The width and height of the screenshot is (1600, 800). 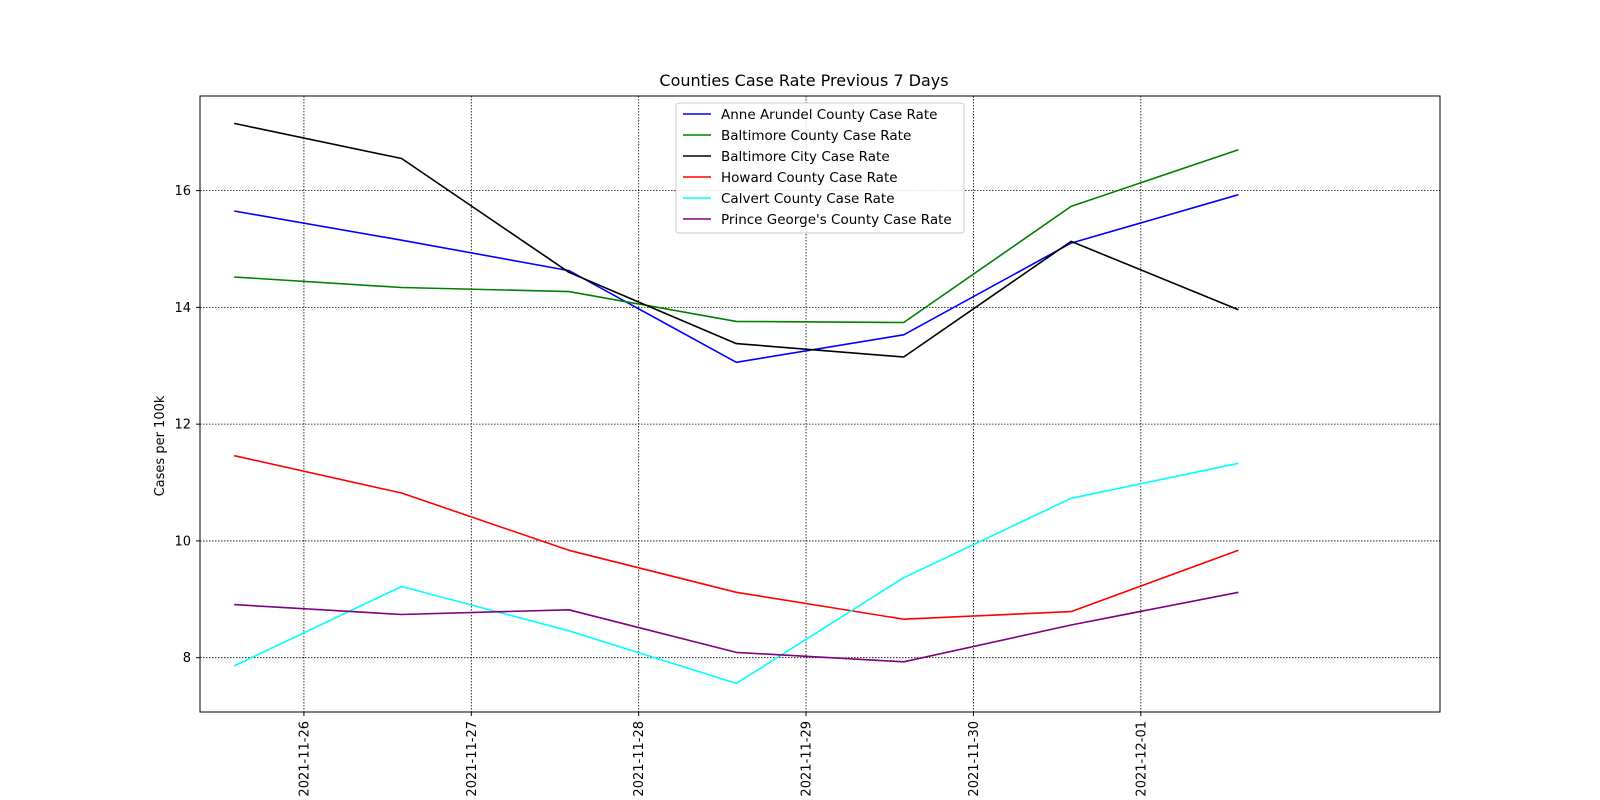 I want to click on legend-label: Calvert County Case Rate, so click(x=808, y=199).